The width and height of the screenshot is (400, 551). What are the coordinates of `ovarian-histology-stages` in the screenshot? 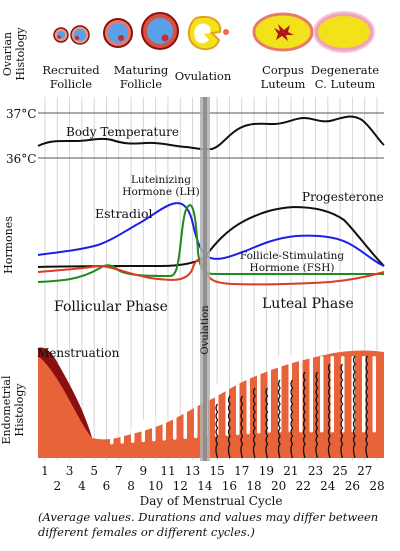 It's located at (214, 32).